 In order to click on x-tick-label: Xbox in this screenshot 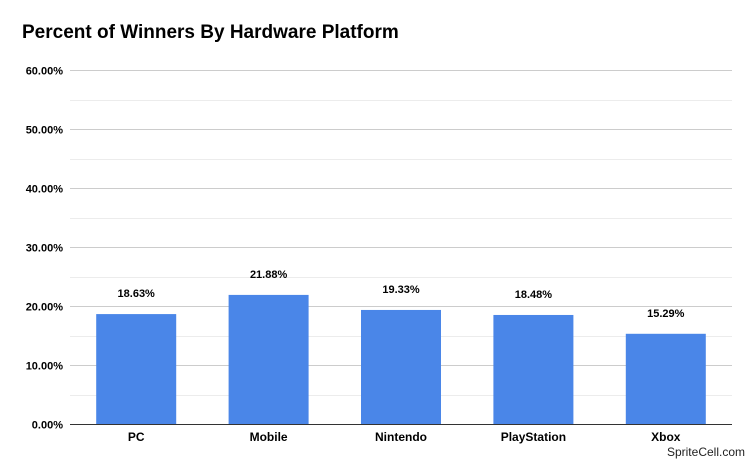, I will do `click(666, 437)`.